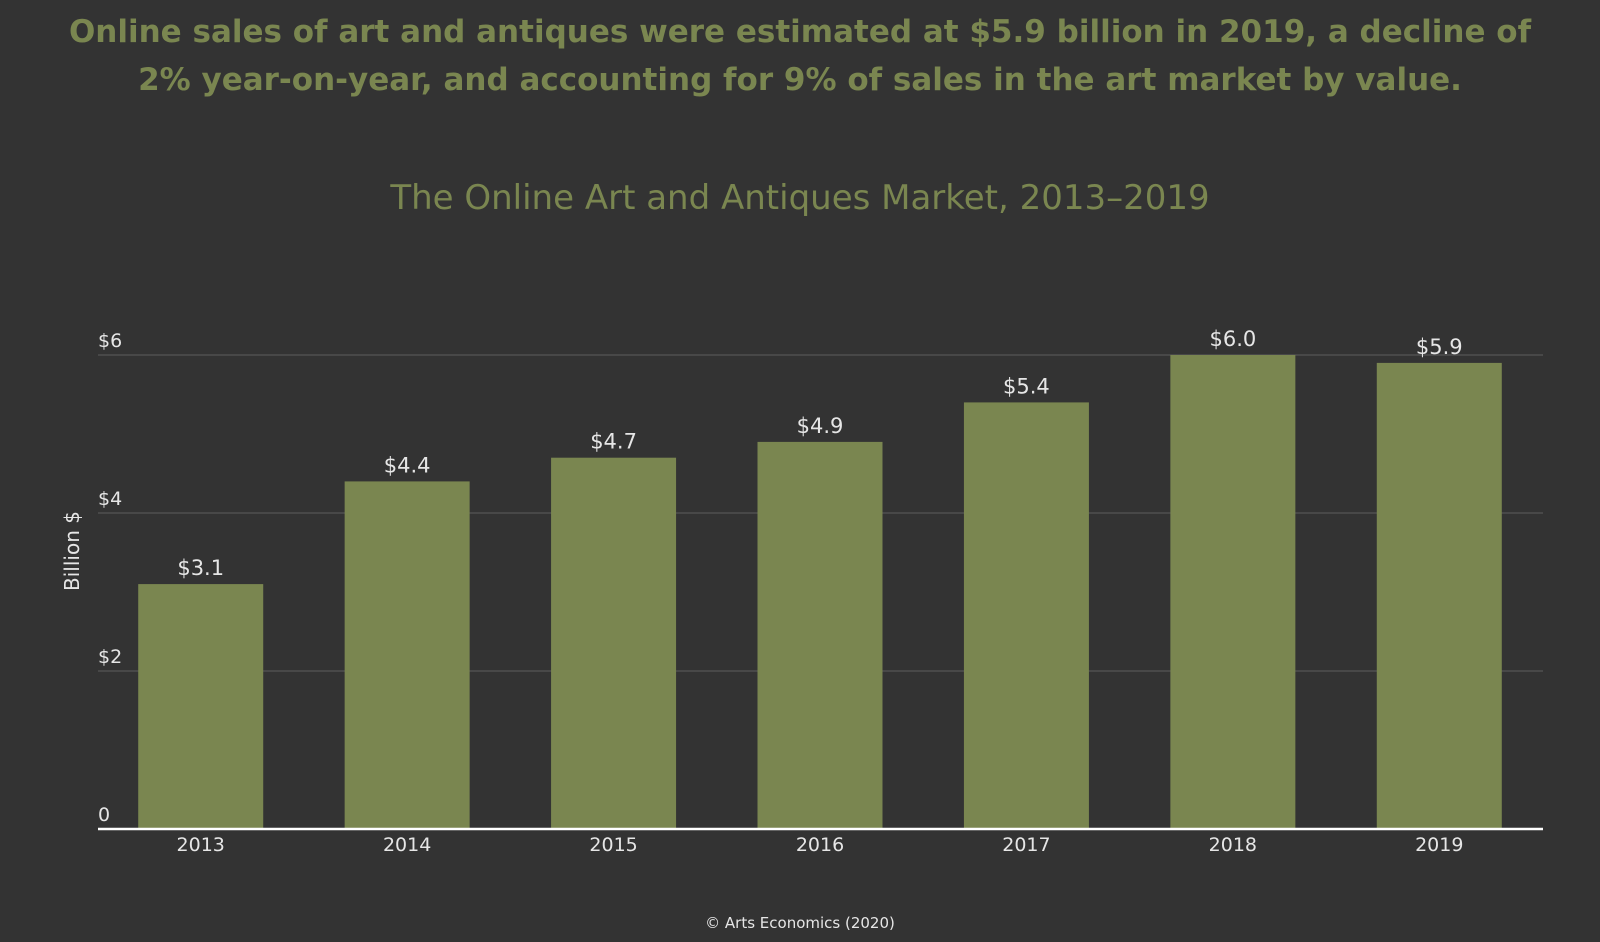 The image size is (1600, 942). Describe the element at coordinates (200, 568) in the screenshot. I see `data-label: $3.1` at that location.